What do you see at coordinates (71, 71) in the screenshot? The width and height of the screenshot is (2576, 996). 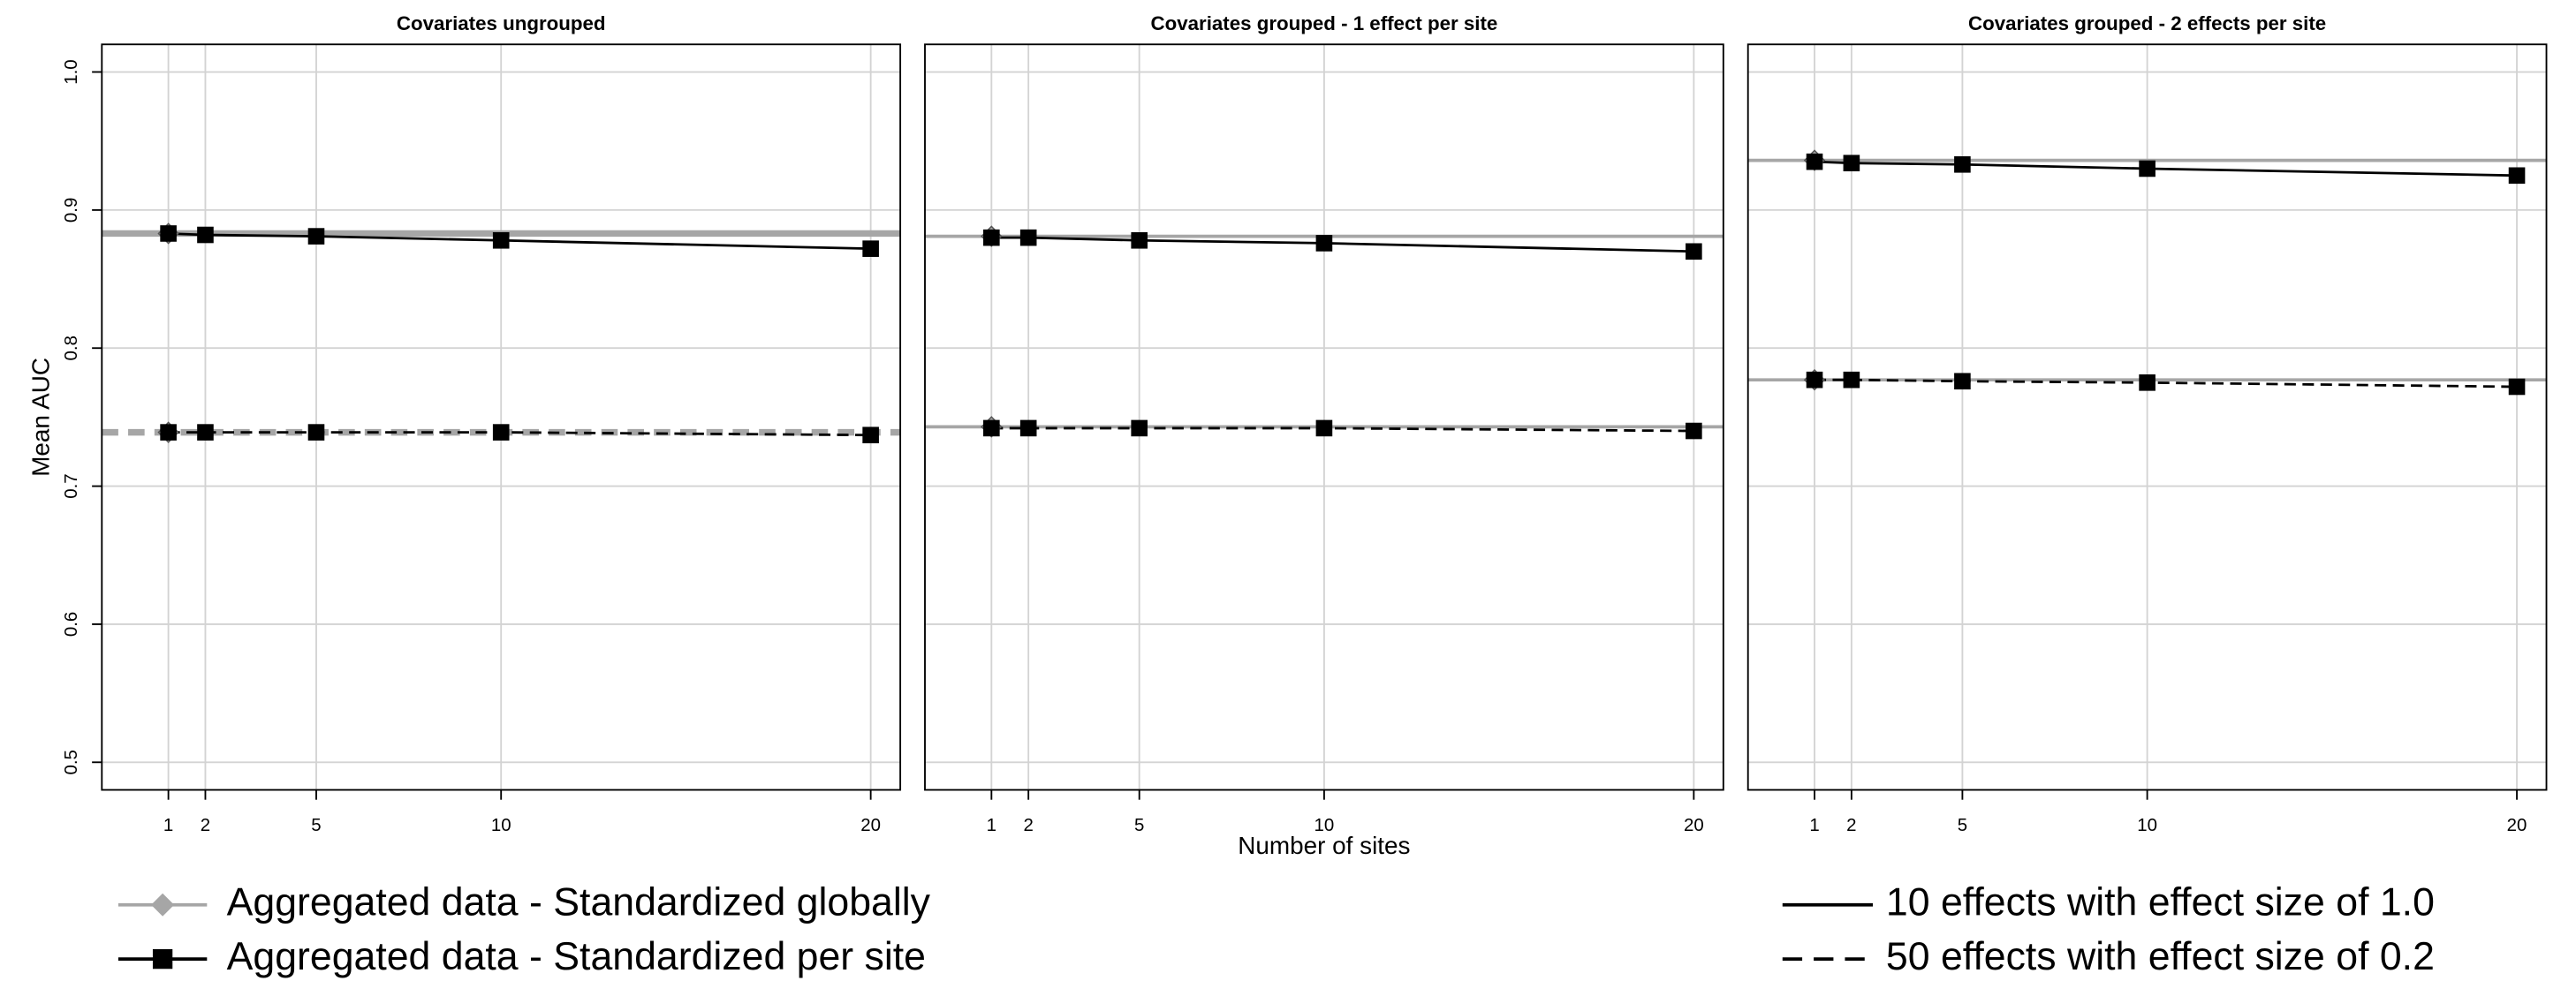 I see `y-tick-label: 1.0` at bounding box center [71, 71].